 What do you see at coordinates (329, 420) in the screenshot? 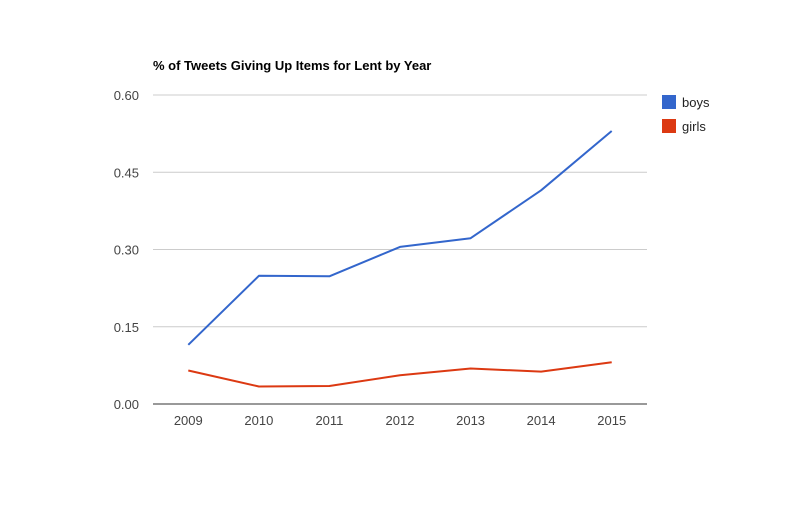
I see `x-tick-label: 2011` at bounding box center [329, 420].